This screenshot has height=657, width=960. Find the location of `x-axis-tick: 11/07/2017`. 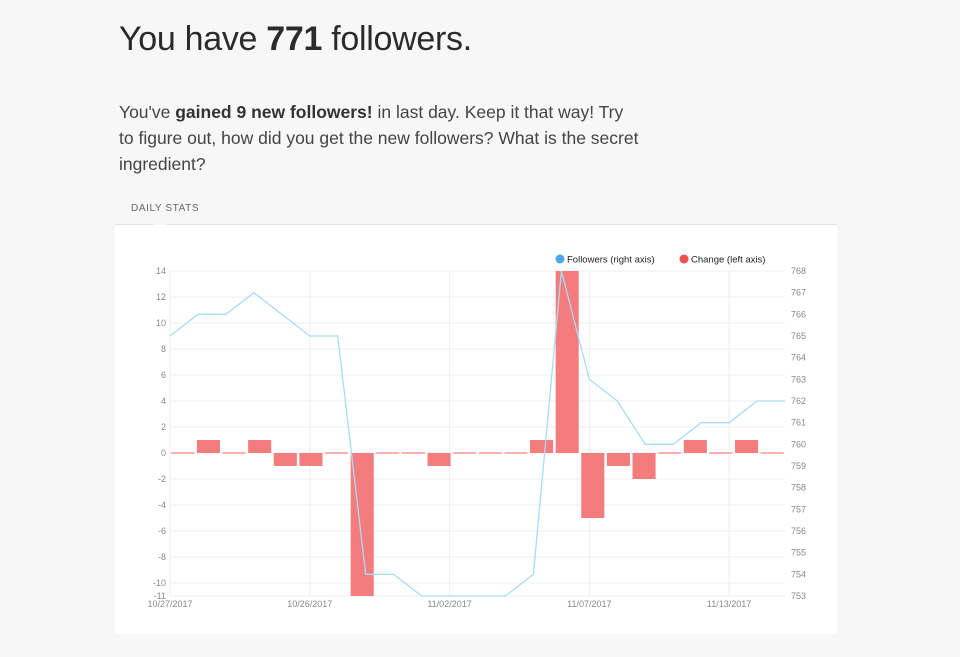

x-axis-tick: 11/07/2017 is located at coordinates (589, 604).